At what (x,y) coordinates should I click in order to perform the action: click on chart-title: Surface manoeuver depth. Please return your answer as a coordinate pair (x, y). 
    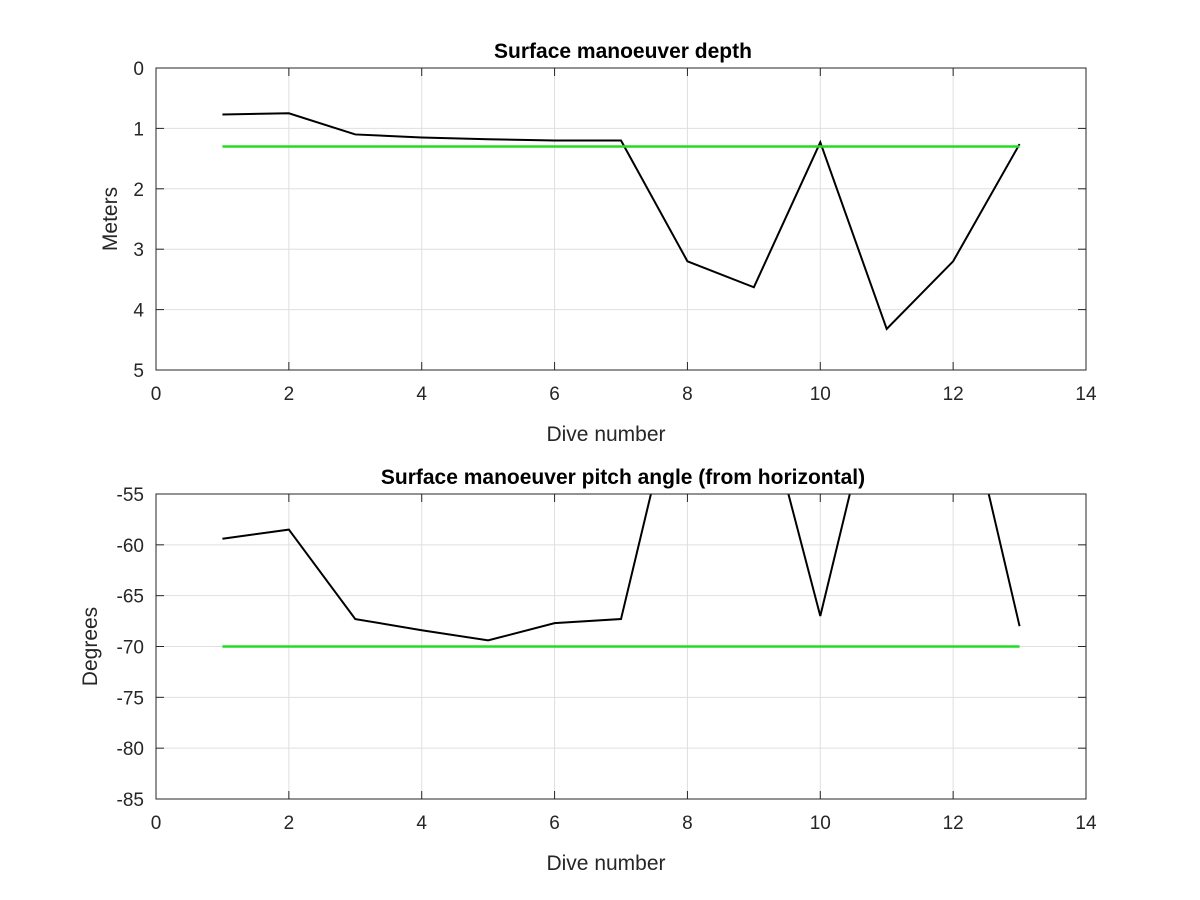
    Looking at the image, I should click on (623, 51).